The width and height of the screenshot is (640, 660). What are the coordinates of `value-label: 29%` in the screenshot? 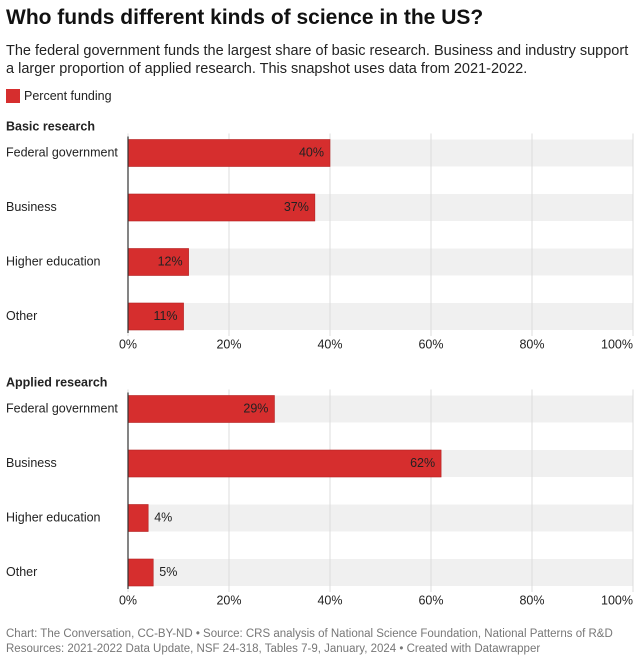 It's located at (255, 408).